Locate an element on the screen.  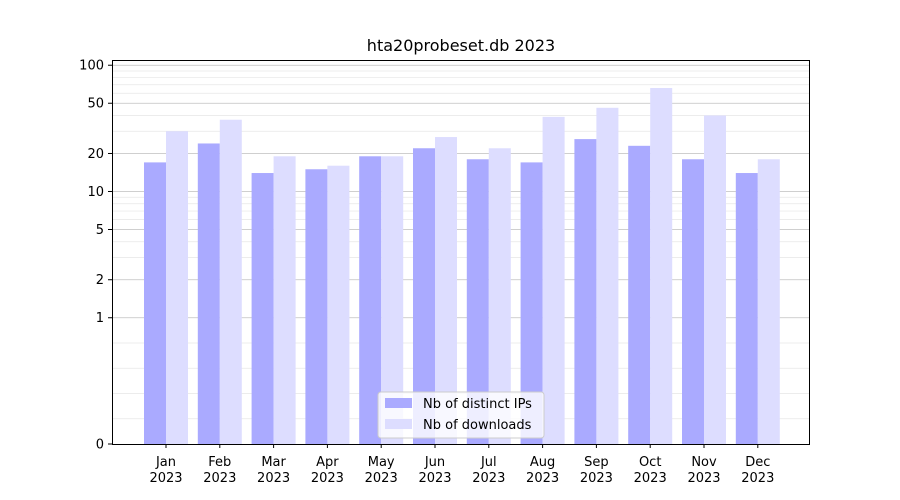
legend-label-downloads: Nb of downloads is located at coordinates (477, 425).